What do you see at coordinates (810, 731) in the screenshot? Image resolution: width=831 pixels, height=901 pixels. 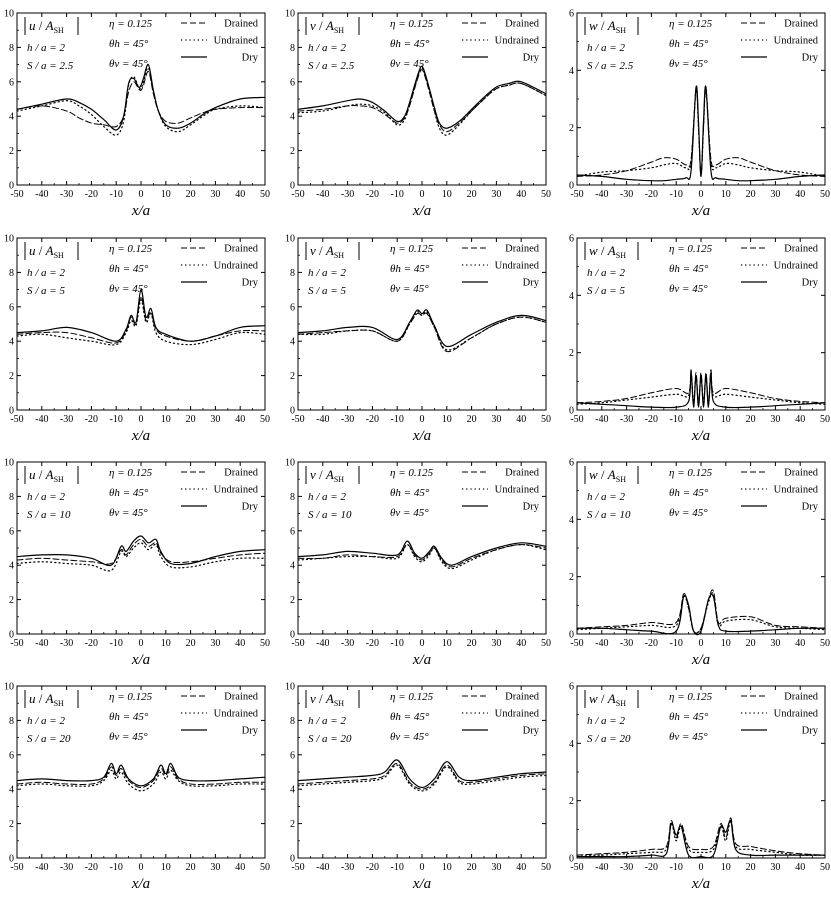 I see `legend-label-dry: Dry` at bounding box center [810, 731].